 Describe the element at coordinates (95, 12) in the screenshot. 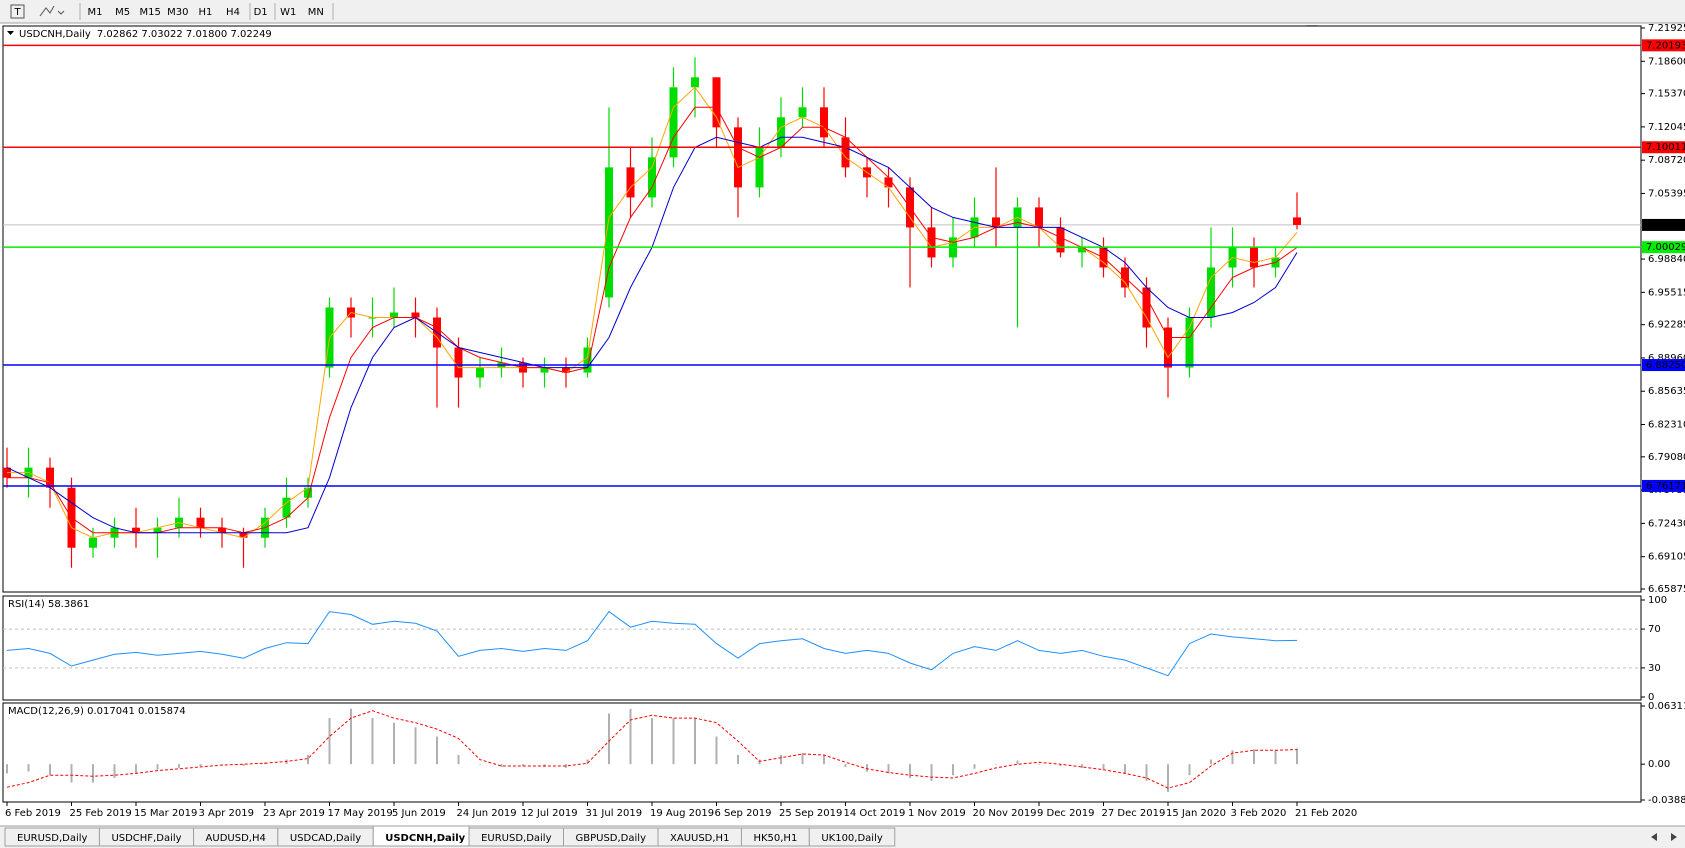

I see `timeframe-button: M1` at that location.